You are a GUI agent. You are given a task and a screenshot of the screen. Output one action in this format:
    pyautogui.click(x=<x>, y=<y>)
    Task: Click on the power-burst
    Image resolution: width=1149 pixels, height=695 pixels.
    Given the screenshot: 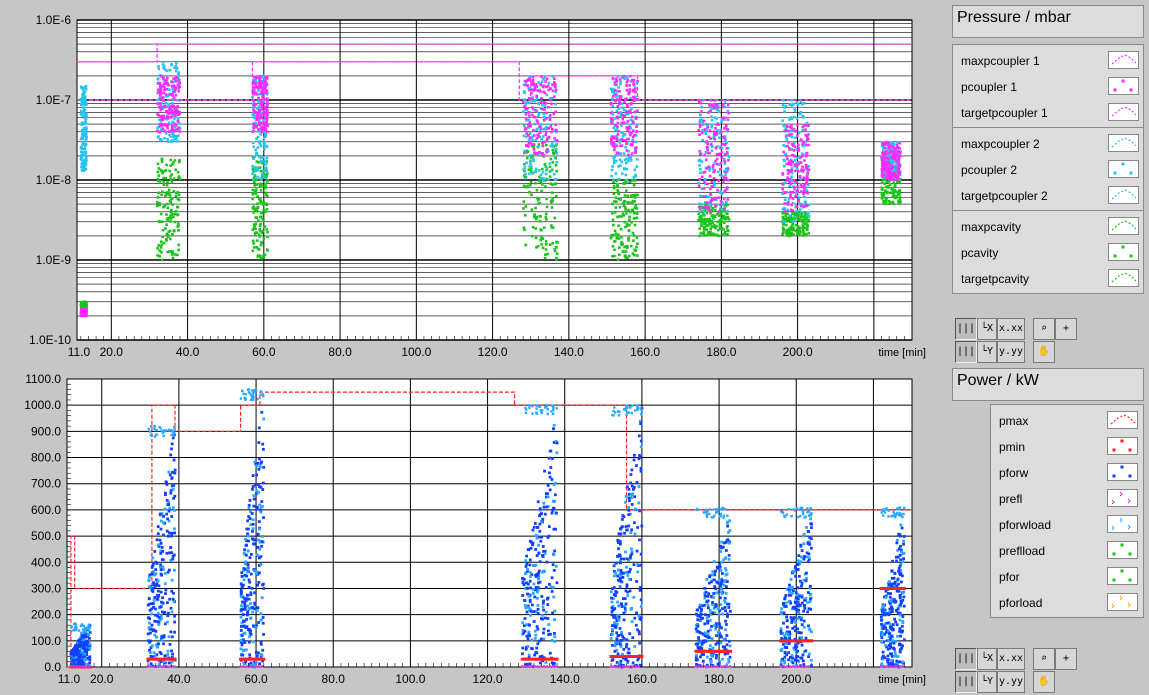 What is the action you would take?
    pyautogui.click(x=80, y=645)
    